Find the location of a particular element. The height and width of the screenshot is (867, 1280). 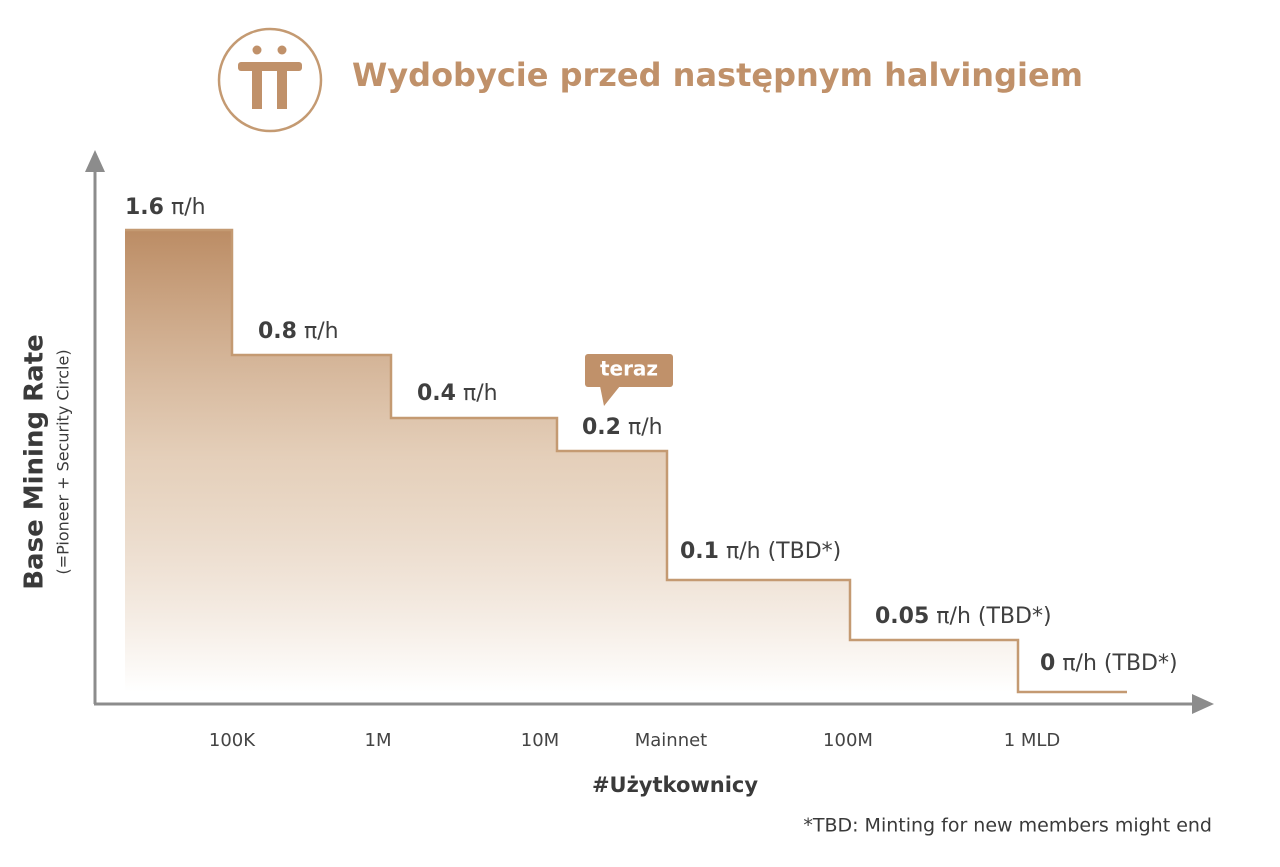

step-label: 0.1 π/h (TBD*) is located at coordinates (760, 551).